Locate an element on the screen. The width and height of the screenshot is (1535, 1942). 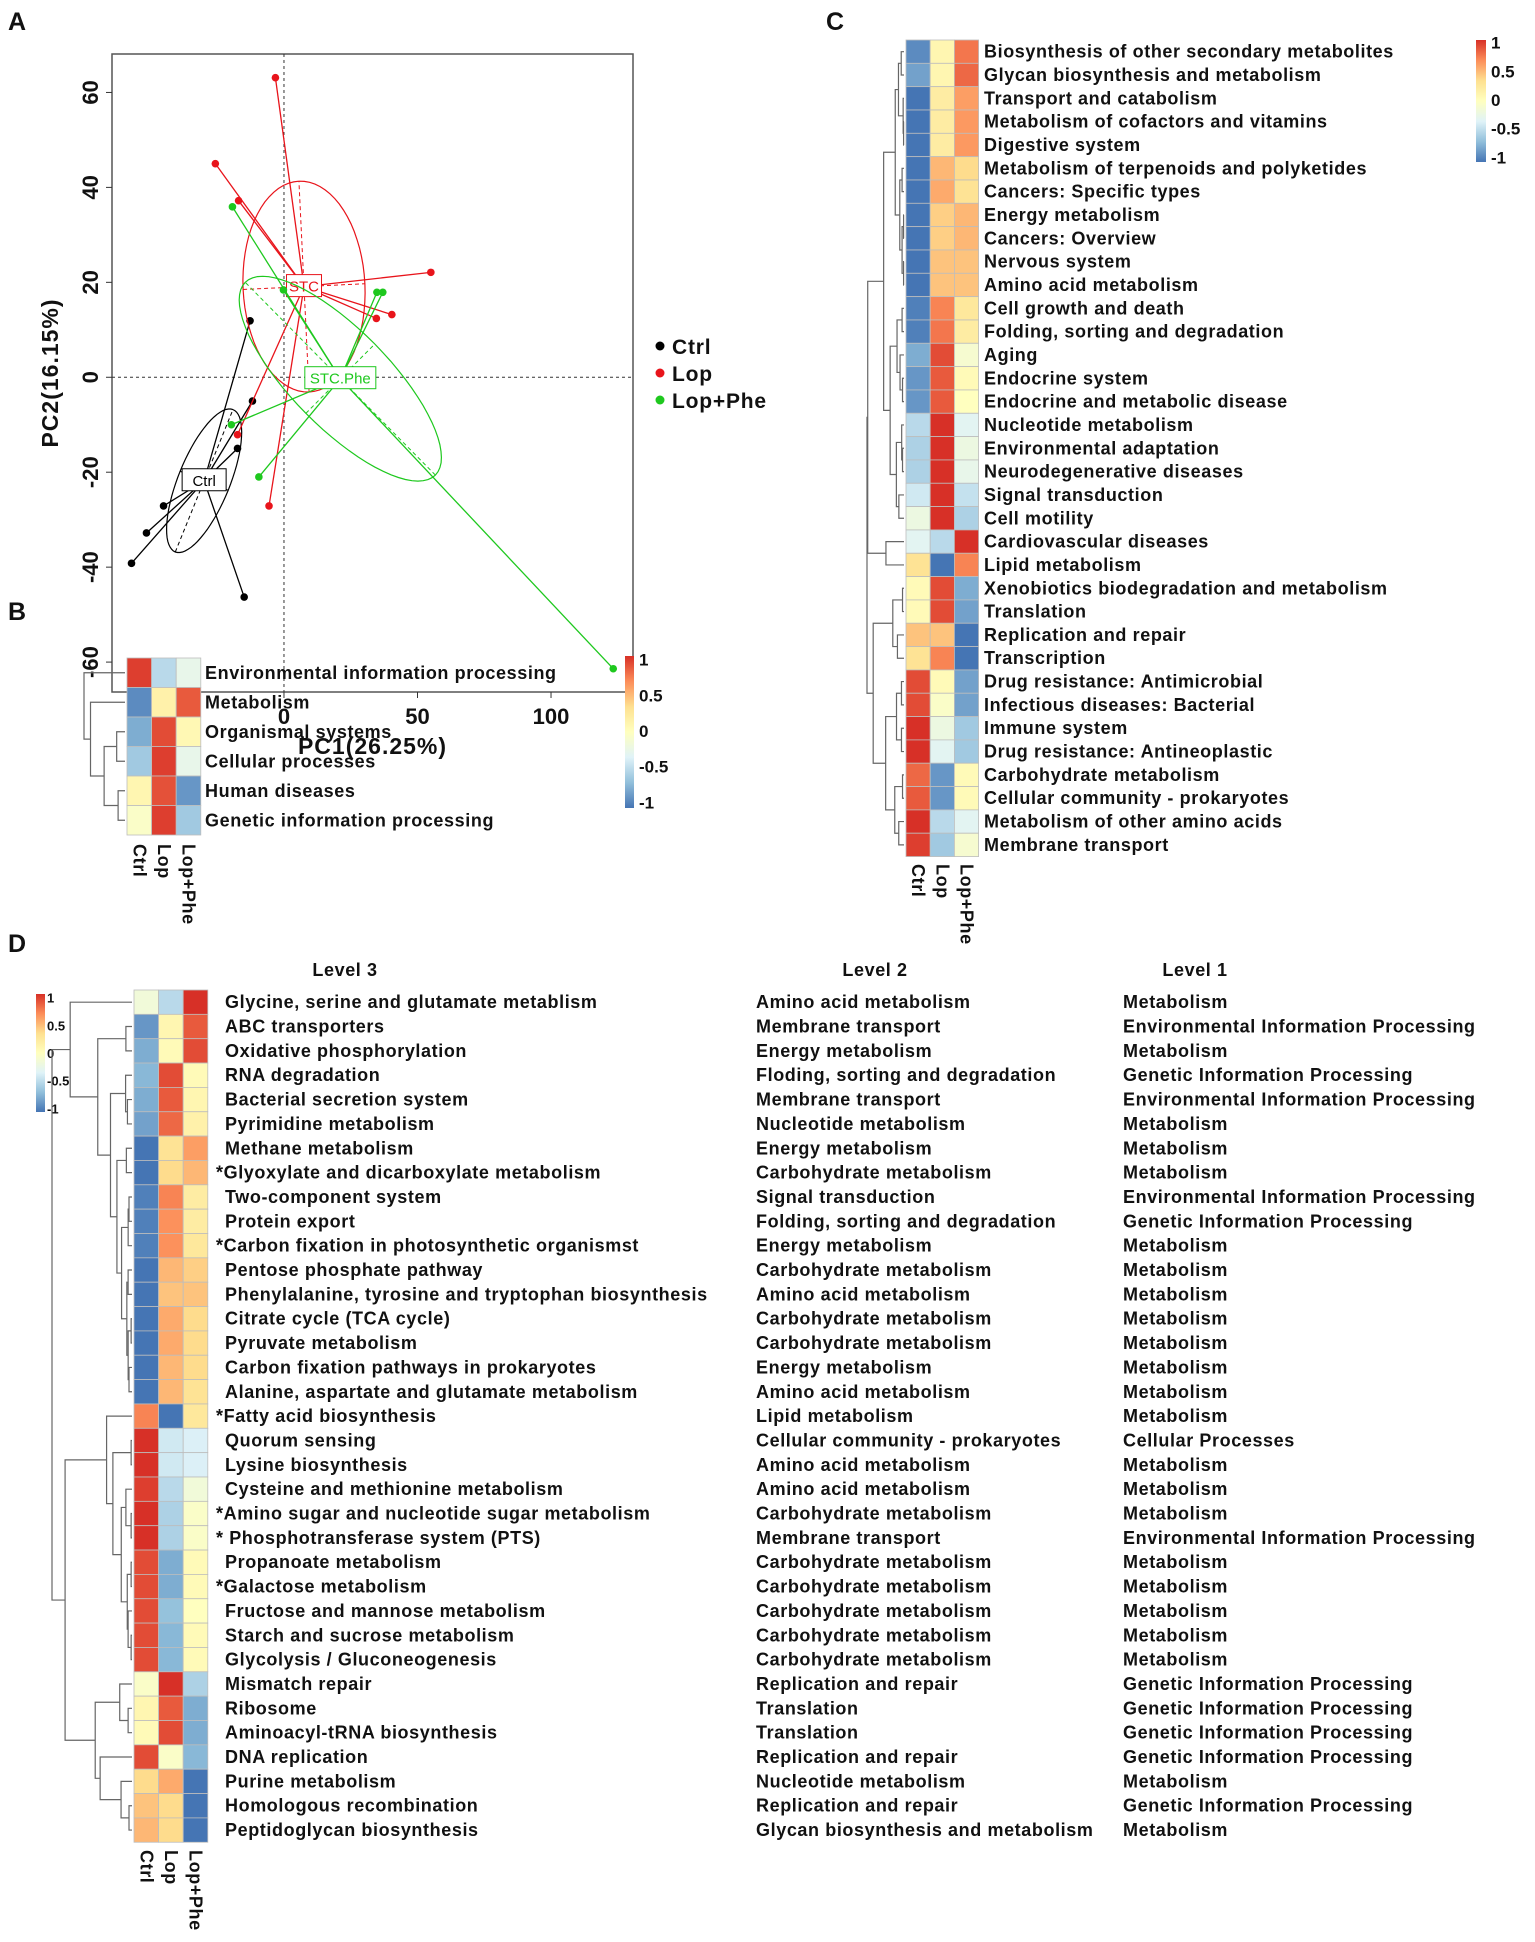
ellipse-minor-axis is located at coordinates (340, 378).